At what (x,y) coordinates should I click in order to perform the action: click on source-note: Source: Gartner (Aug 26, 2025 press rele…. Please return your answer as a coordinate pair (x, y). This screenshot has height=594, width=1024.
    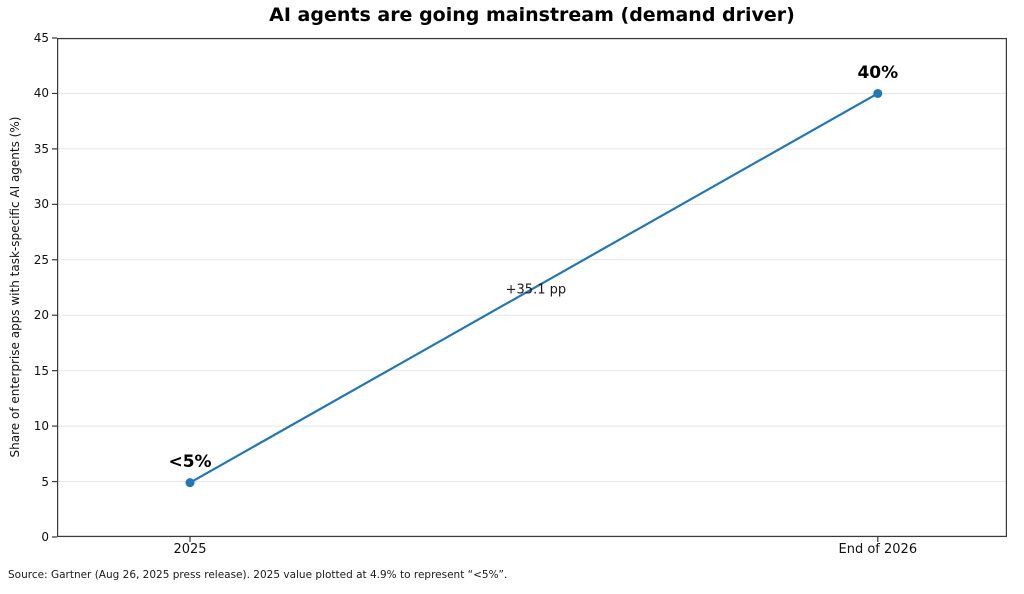
    Looking at the image, I should click on (258, 575).